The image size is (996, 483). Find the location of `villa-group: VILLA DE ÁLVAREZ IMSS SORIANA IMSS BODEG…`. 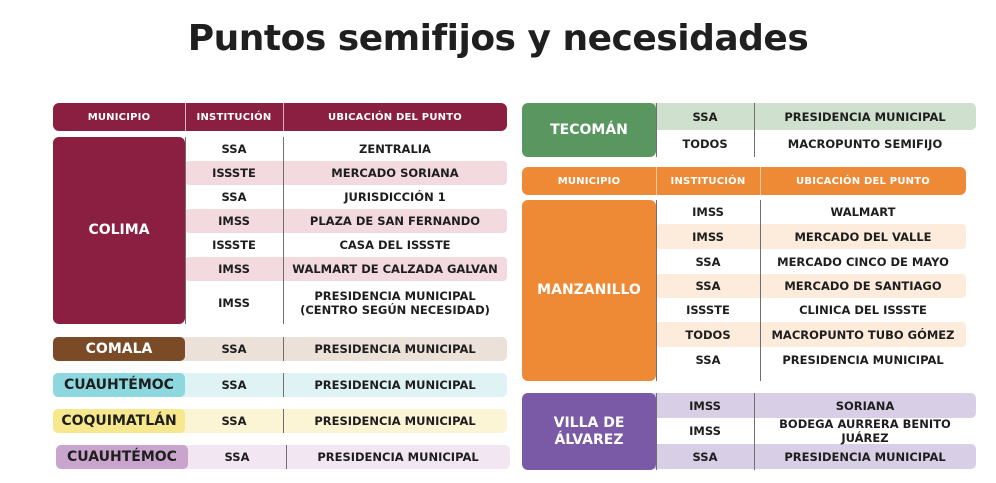

villa-group: VILLA DE ÁLVAREZ IMSS SORIANA IMSS BODEG… is located at coordinates (749, 431).